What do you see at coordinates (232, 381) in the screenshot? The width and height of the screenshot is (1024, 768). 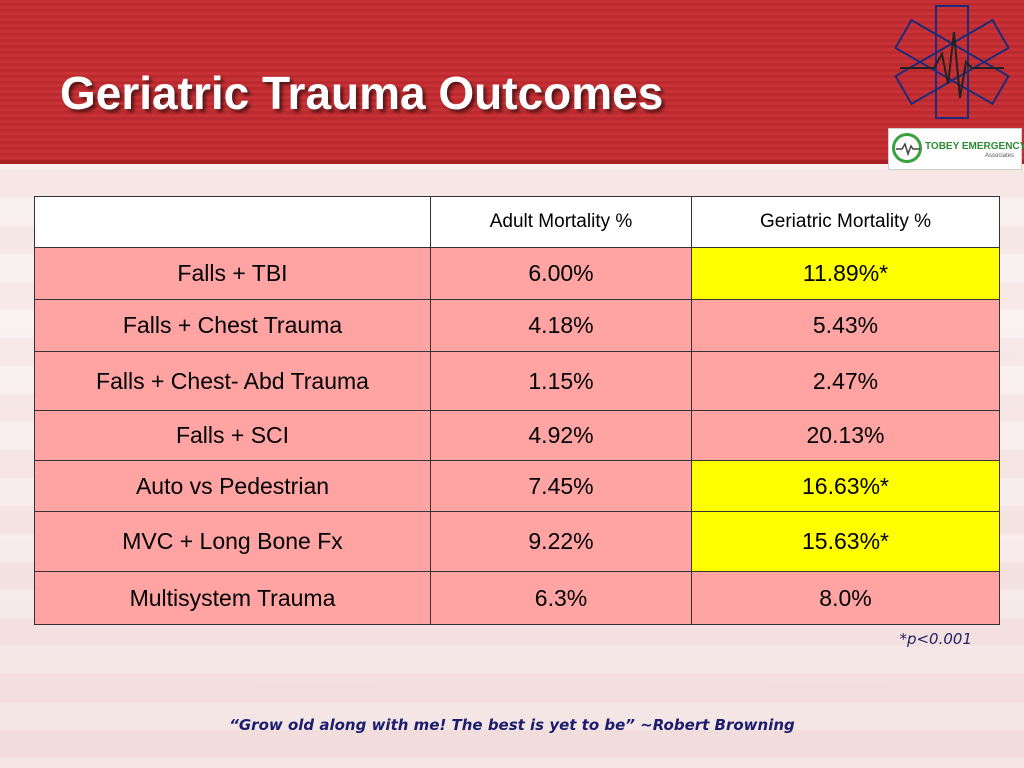 I see `row-label: Falls + Chest- Abd Trauma` at bounding box center [232, 381].